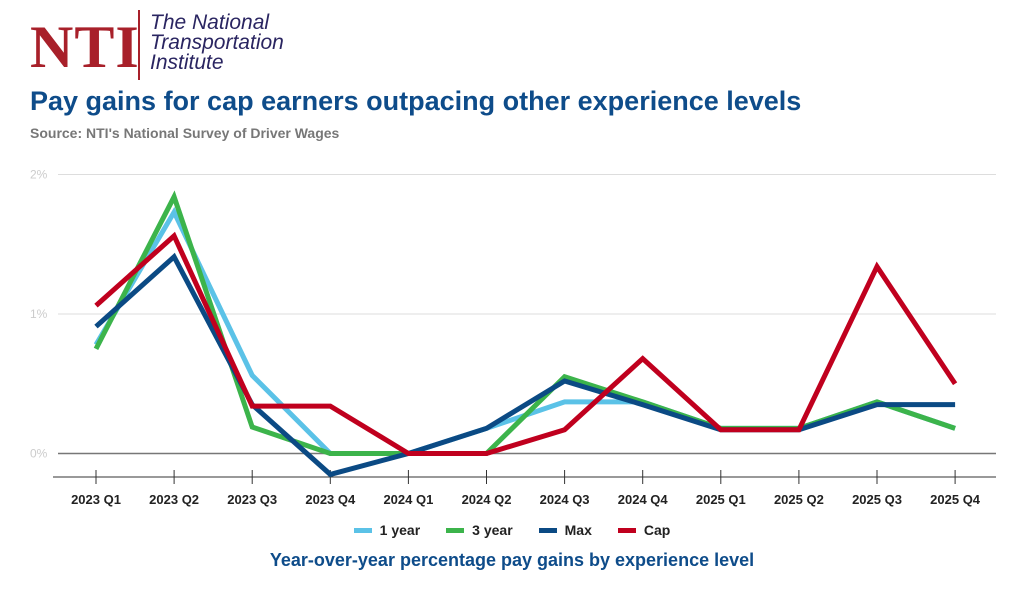 The width and height of the screenshot is (1024, 606). Describe the element at coordinates (210, 22) in the screenshot. I see `logo-line: The National` at that location.